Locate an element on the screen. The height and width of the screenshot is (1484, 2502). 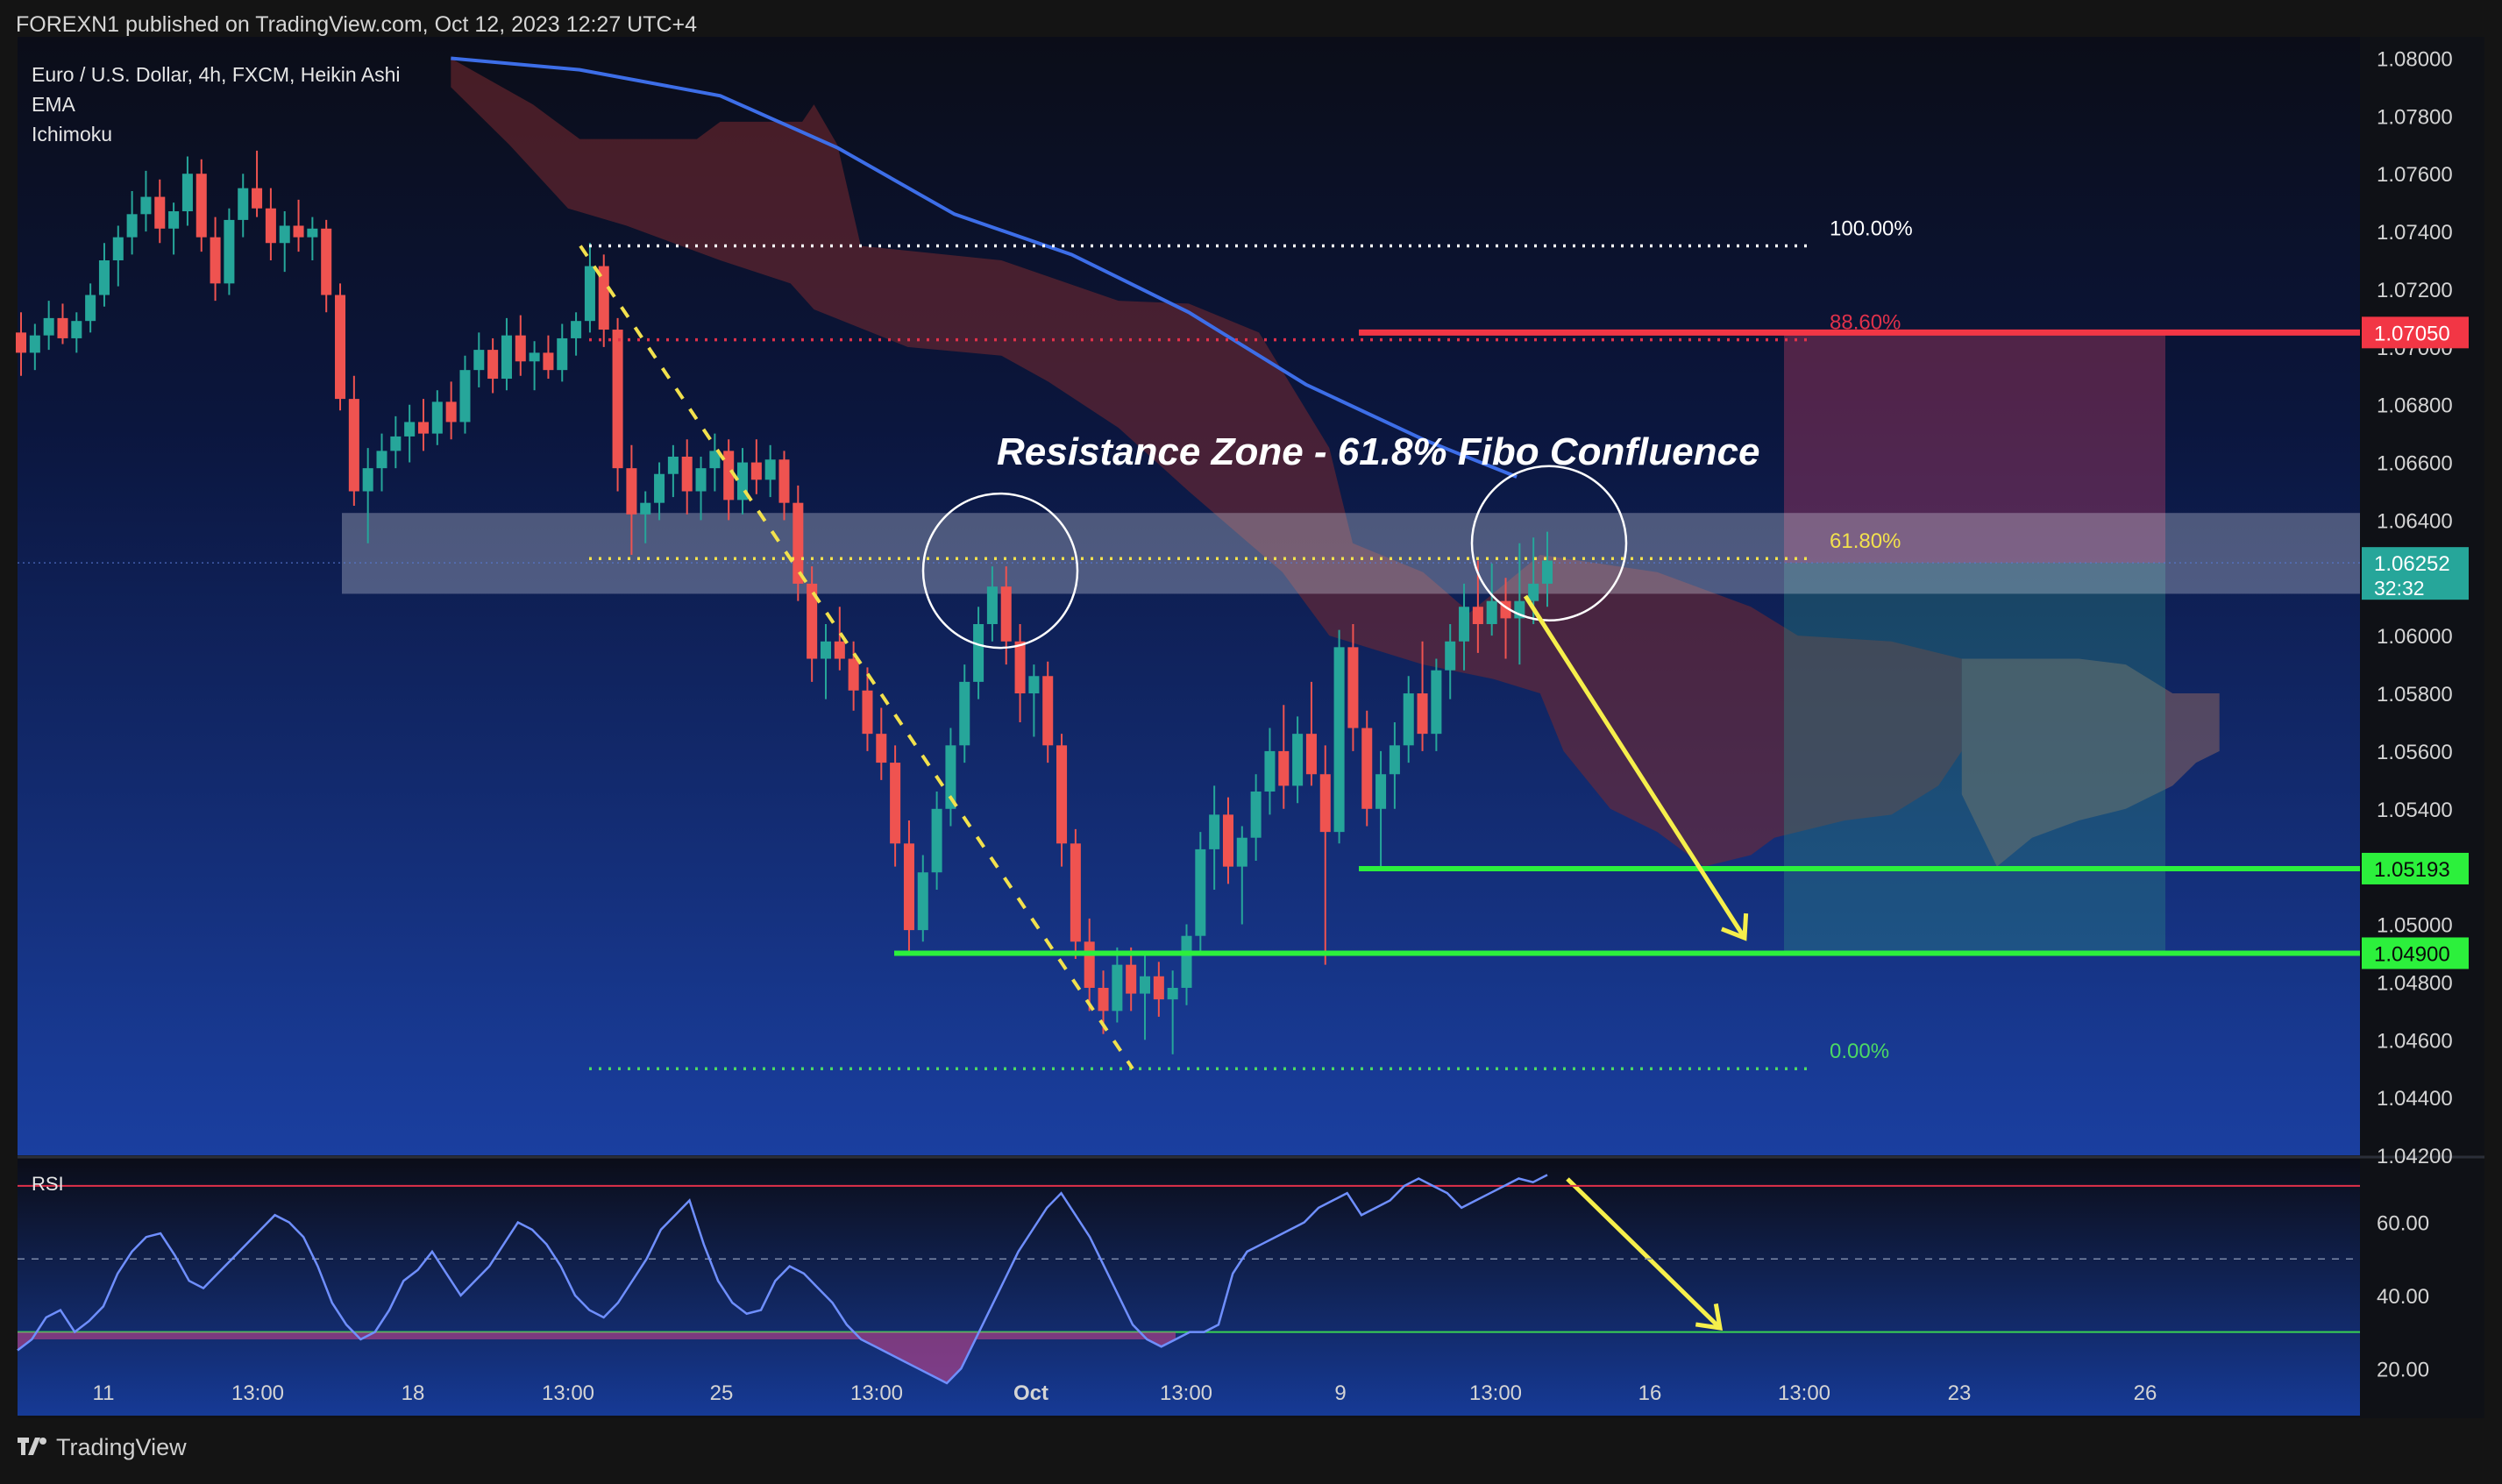
price-axis-tick: 1.04400 is located at coordinates (2415, 1099).